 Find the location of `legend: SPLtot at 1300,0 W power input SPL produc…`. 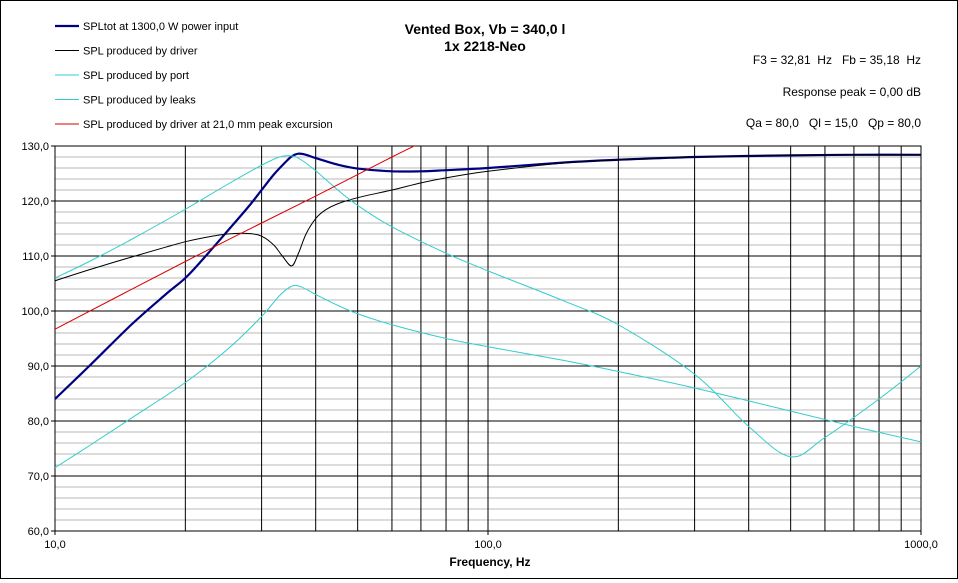

legend: SPLtot at 1300,0 W power input SPL produc… is located at coordinates (194, 76).